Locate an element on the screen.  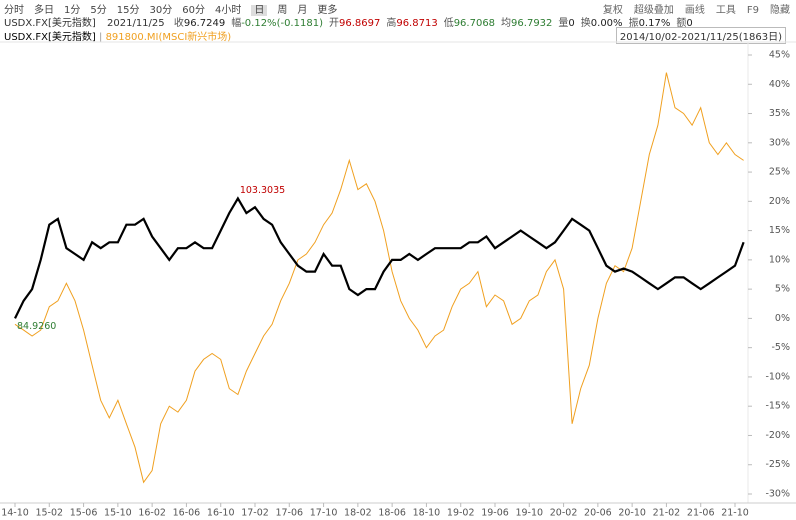
period-tab: 周 is located at coordinates (282, 10).